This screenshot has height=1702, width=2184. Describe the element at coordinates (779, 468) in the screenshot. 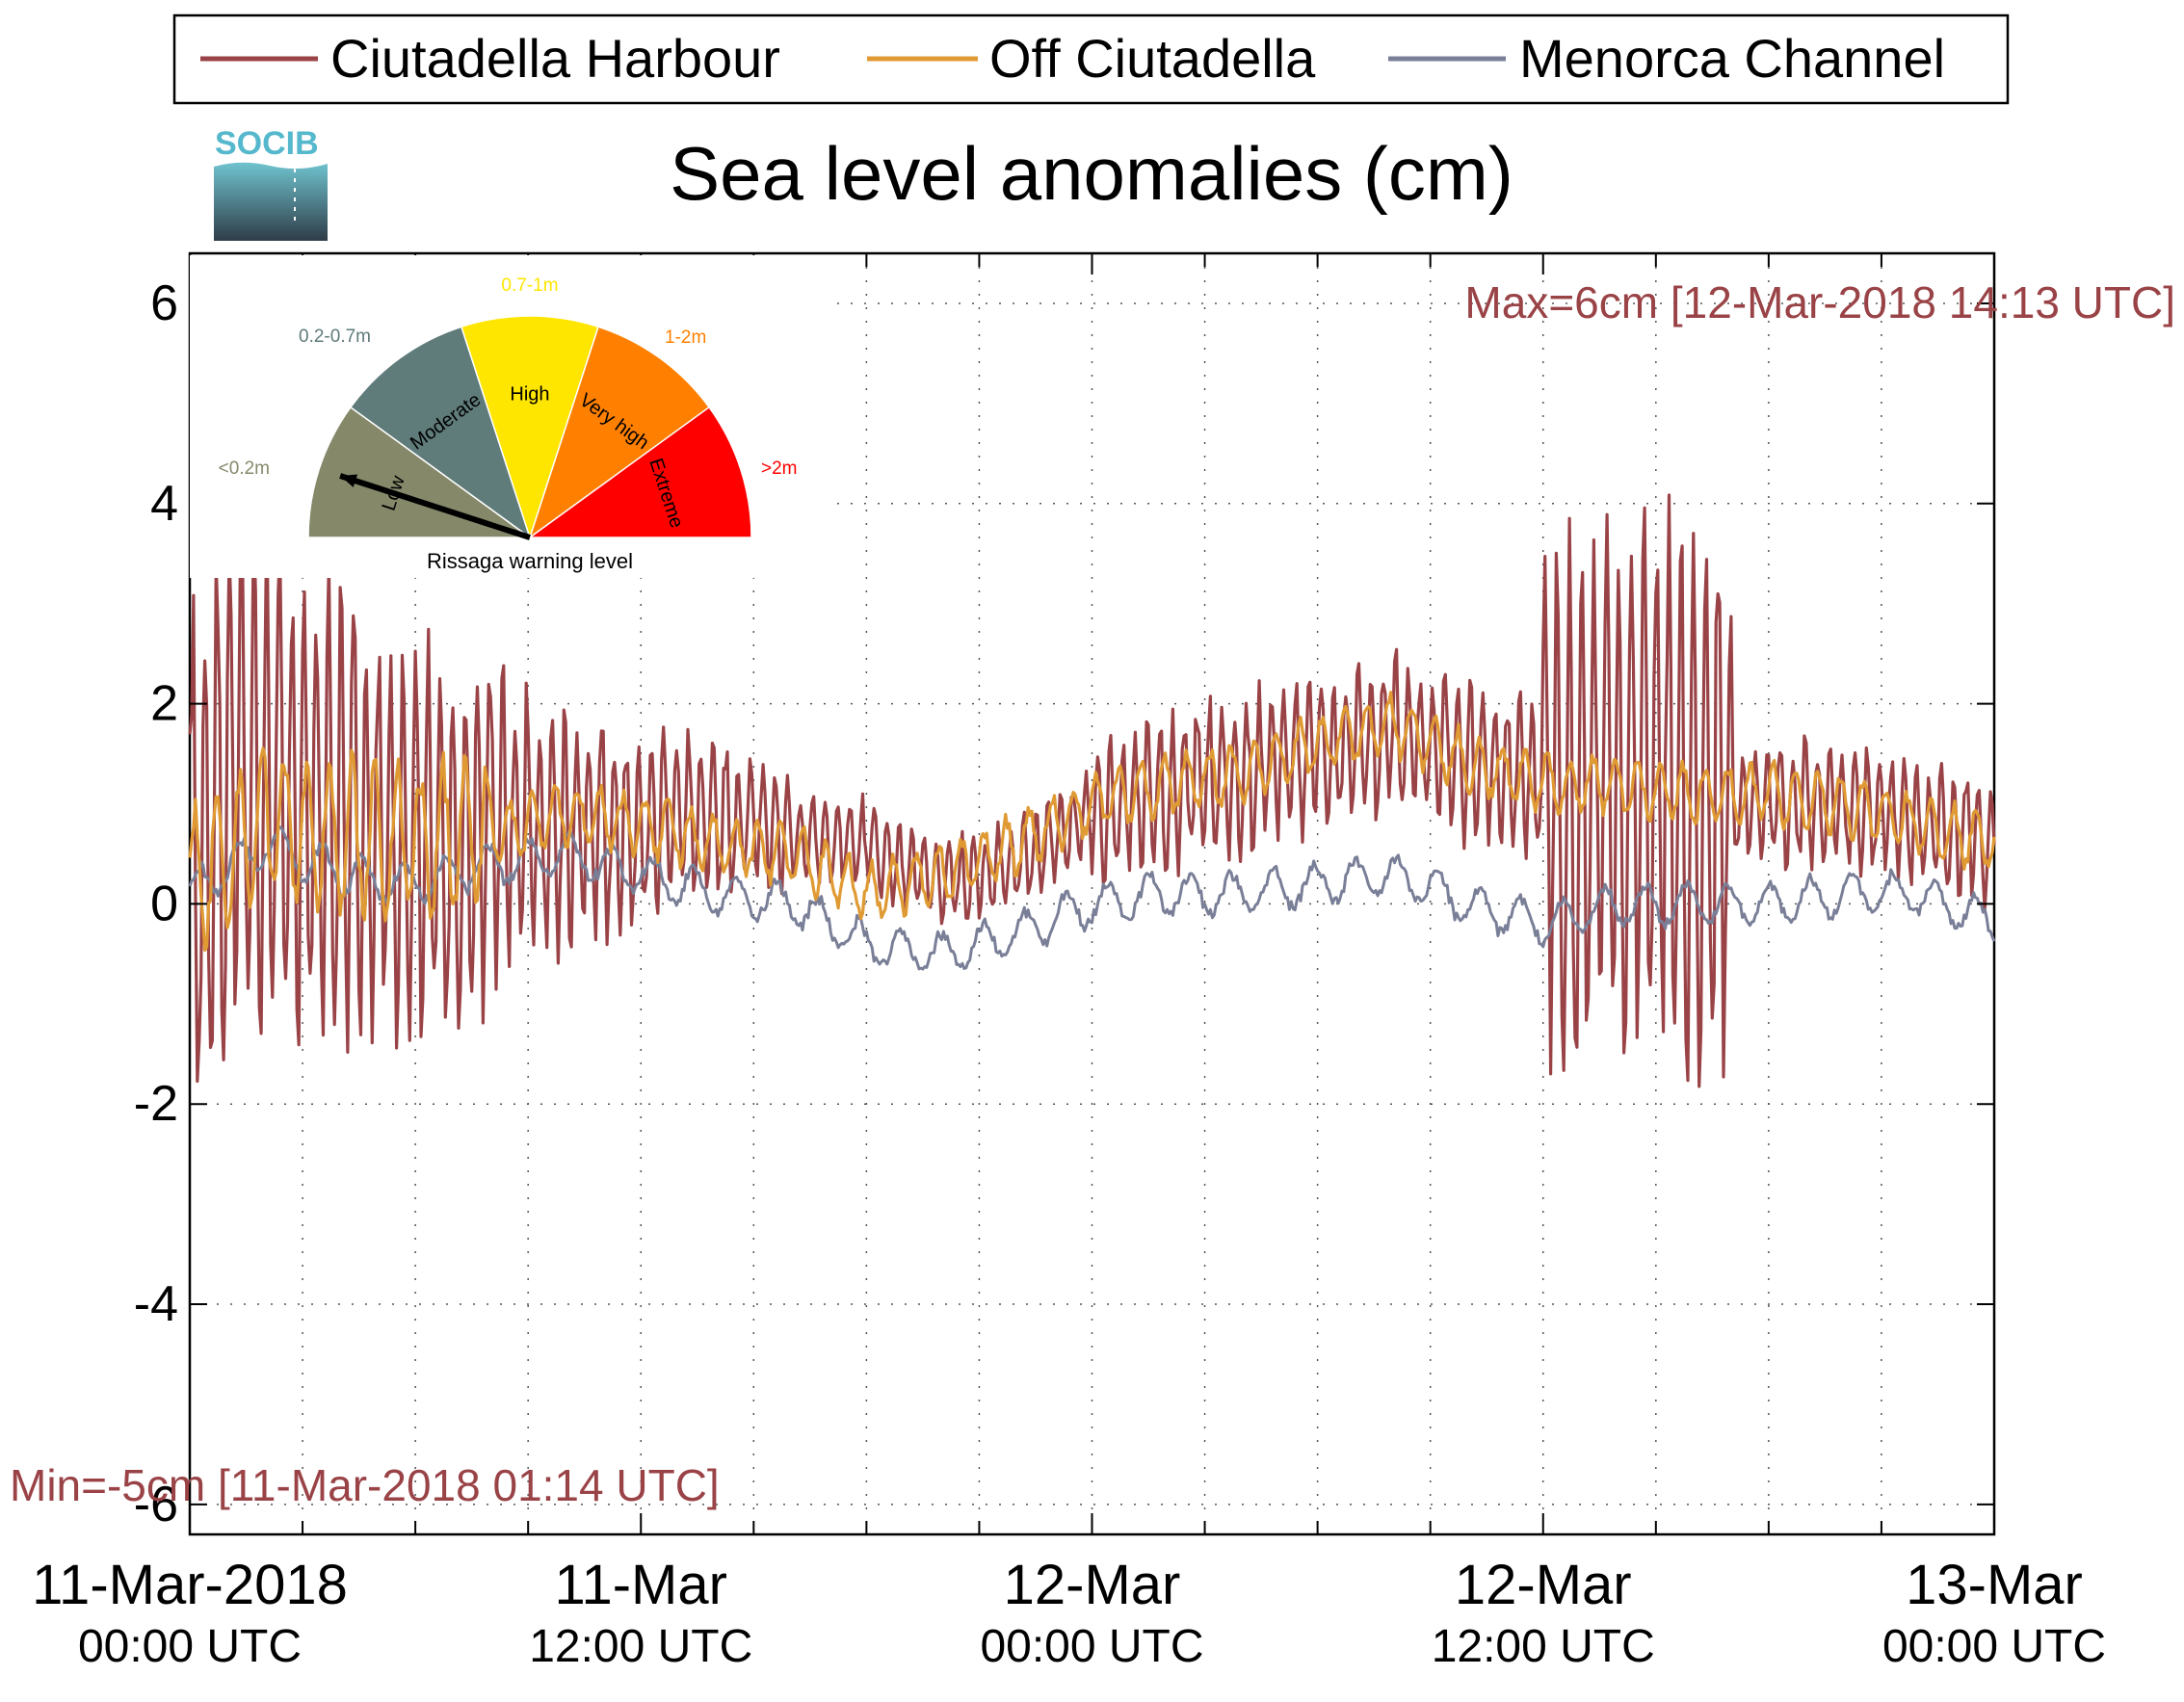

I see `gauge-range-extreme: >2m` at that location.